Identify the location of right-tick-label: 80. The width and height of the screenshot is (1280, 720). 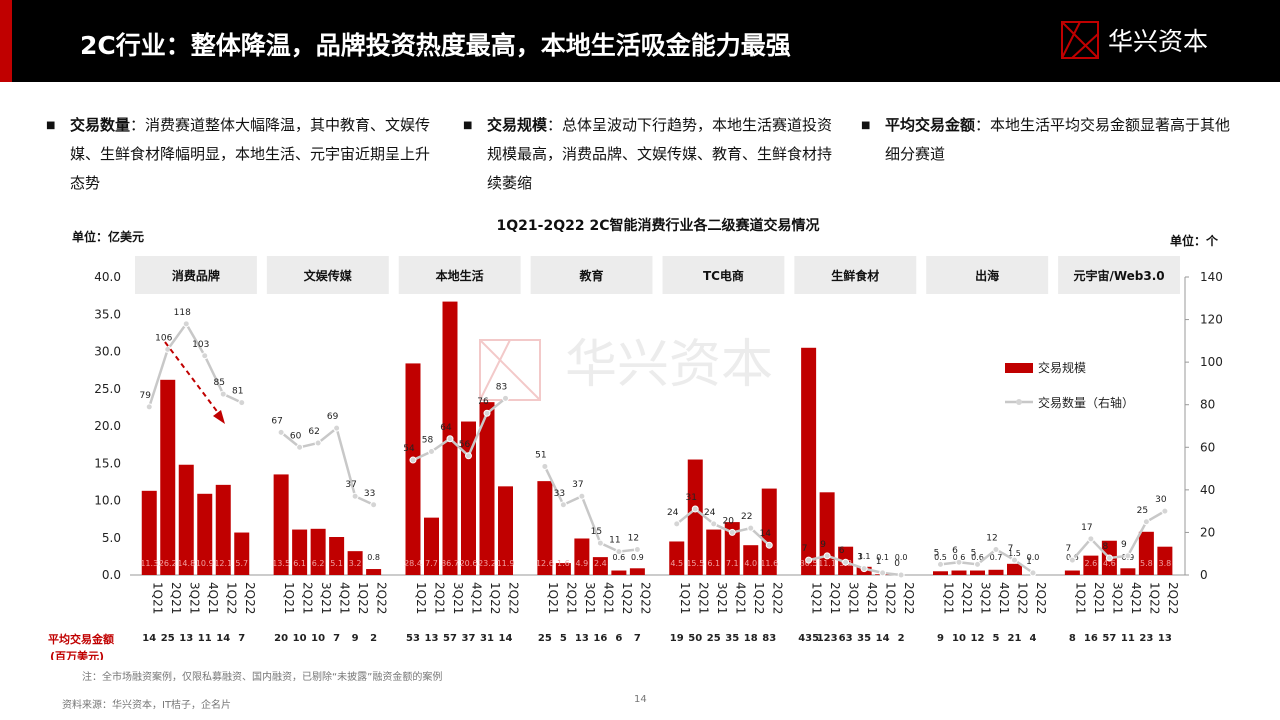
(1207, 405).